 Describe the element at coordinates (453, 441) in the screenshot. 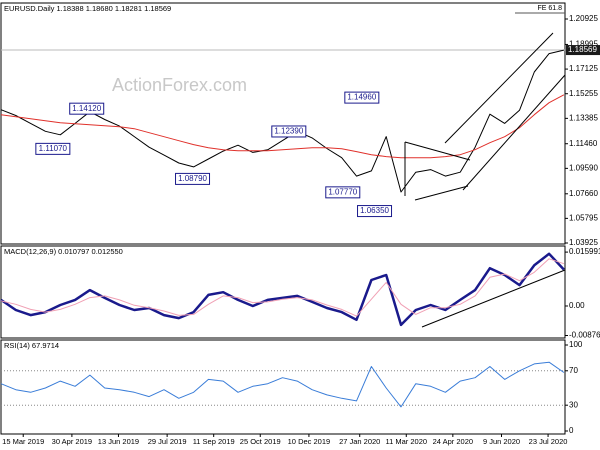

I see `x-tick-label: 24 Apr 2020` at that location.